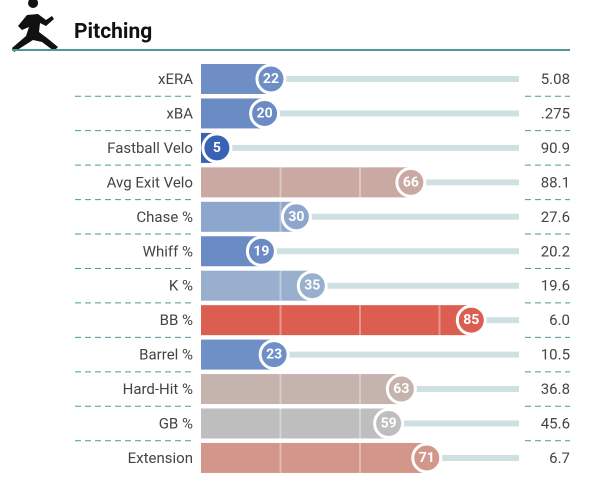 The width and height of the screenshot is (594, 494). What do you see at coordinates (150, 148) in the screenshot?
I see `metric-label: Fastball Velo` at bounding box center [150, 148].